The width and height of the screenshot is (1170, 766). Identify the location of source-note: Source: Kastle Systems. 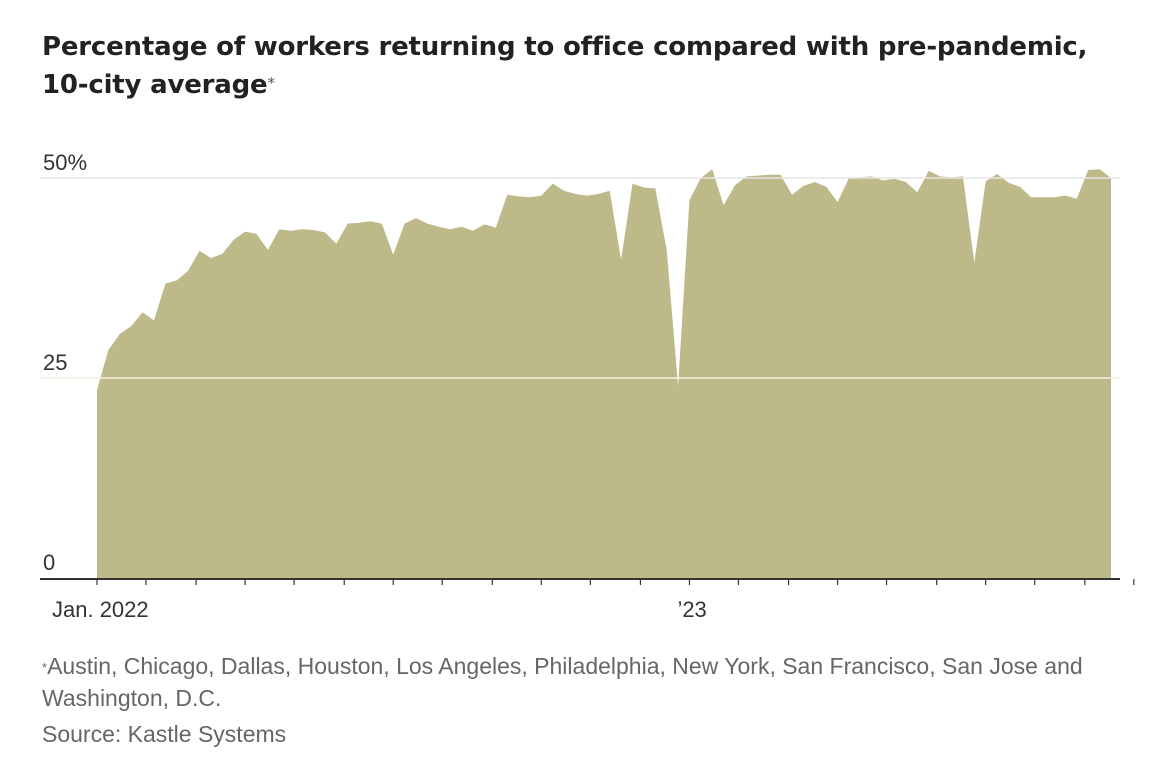
(164, 734).